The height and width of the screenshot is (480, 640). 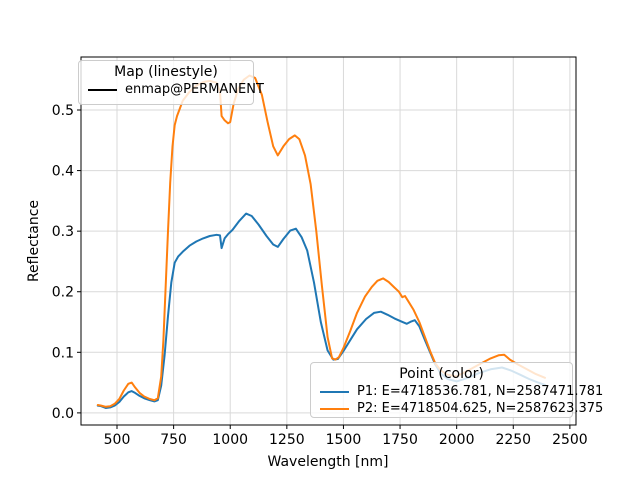 What do you see at coordinates (287, 440) in the screenshot?
I see `x-tick-label: 1250` at bounding box center [287, 440].